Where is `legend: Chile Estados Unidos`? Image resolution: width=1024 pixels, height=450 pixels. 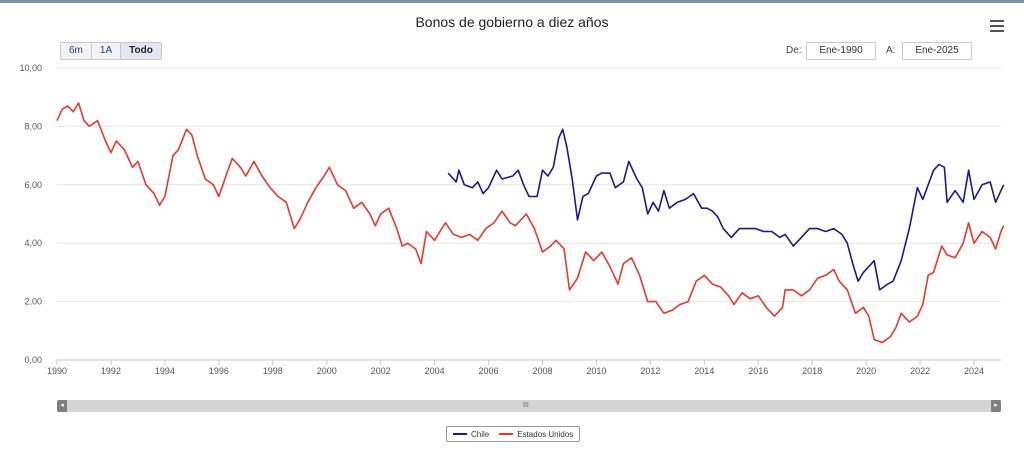 legend: Chile Estados Unidos is located at coordinates (513, 434).